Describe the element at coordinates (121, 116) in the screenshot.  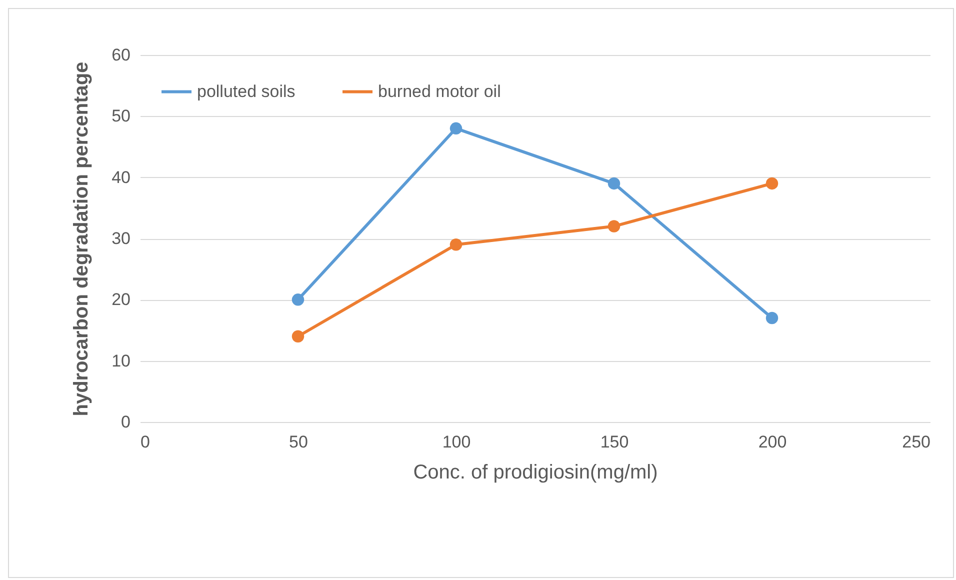
I see `y-tick-label: 50` at that location.